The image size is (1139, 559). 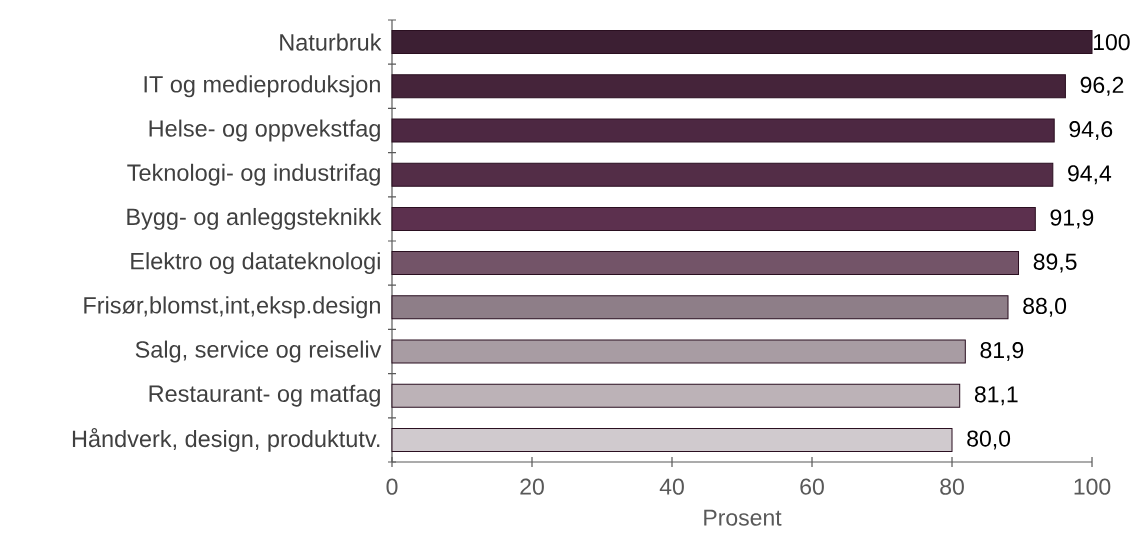 What do you see at coordinates (1092, 486) in the screenshot?
I see `x-tick-label: 100` at bounding box center [1092, 486].